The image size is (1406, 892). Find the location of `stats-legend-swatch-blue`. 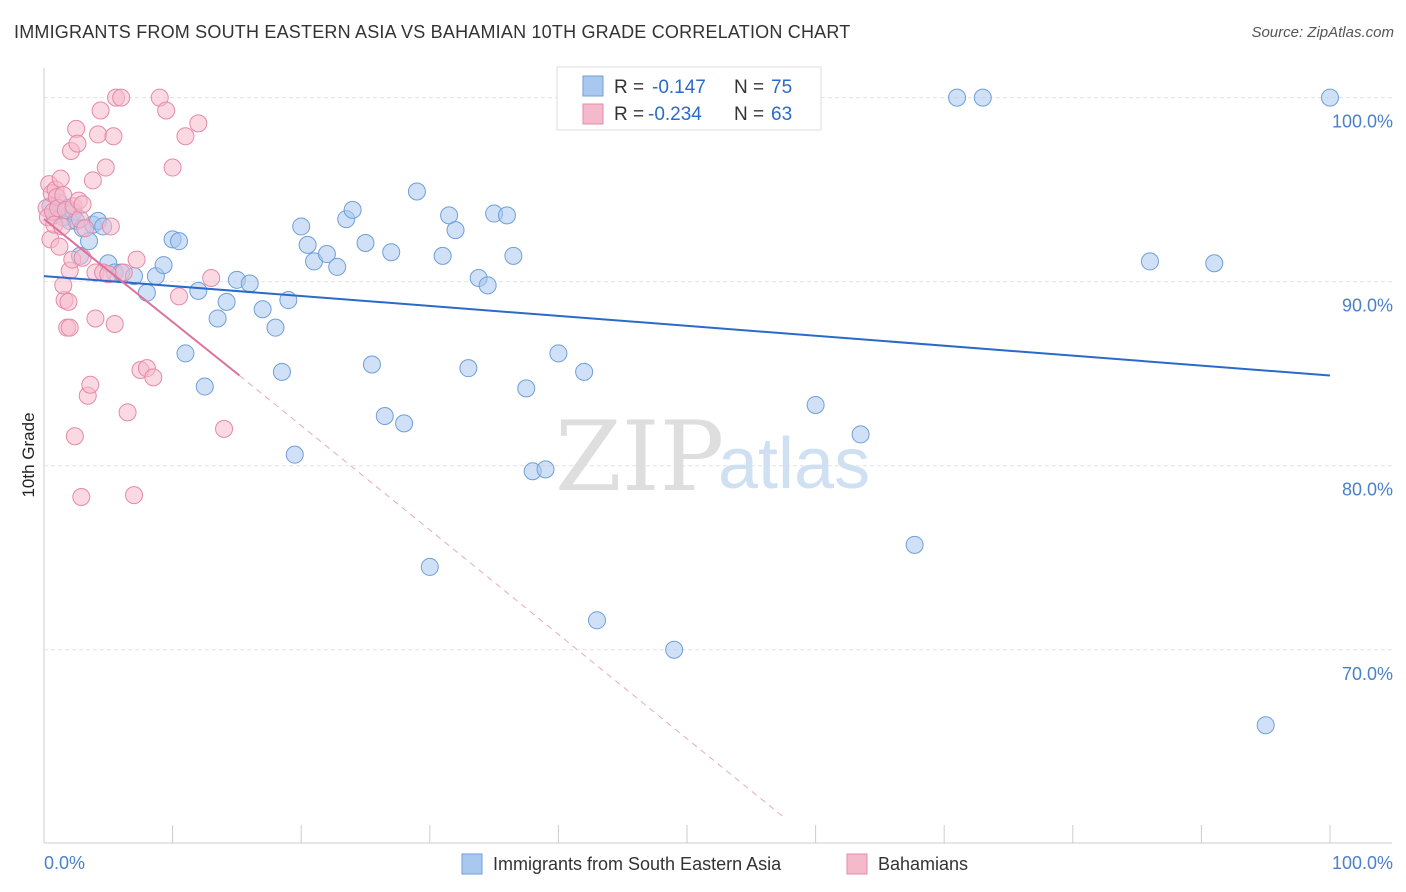

stats-legend-swatch-blue is located at coordinates (593, 86).